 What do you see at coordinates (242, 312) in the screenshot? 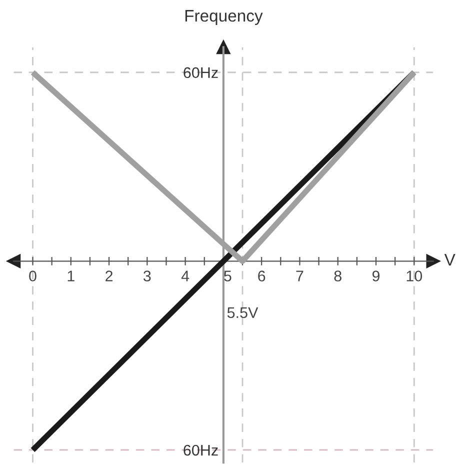
I see `ref-line-label: 5.5V` at bounding box center [242, 312].